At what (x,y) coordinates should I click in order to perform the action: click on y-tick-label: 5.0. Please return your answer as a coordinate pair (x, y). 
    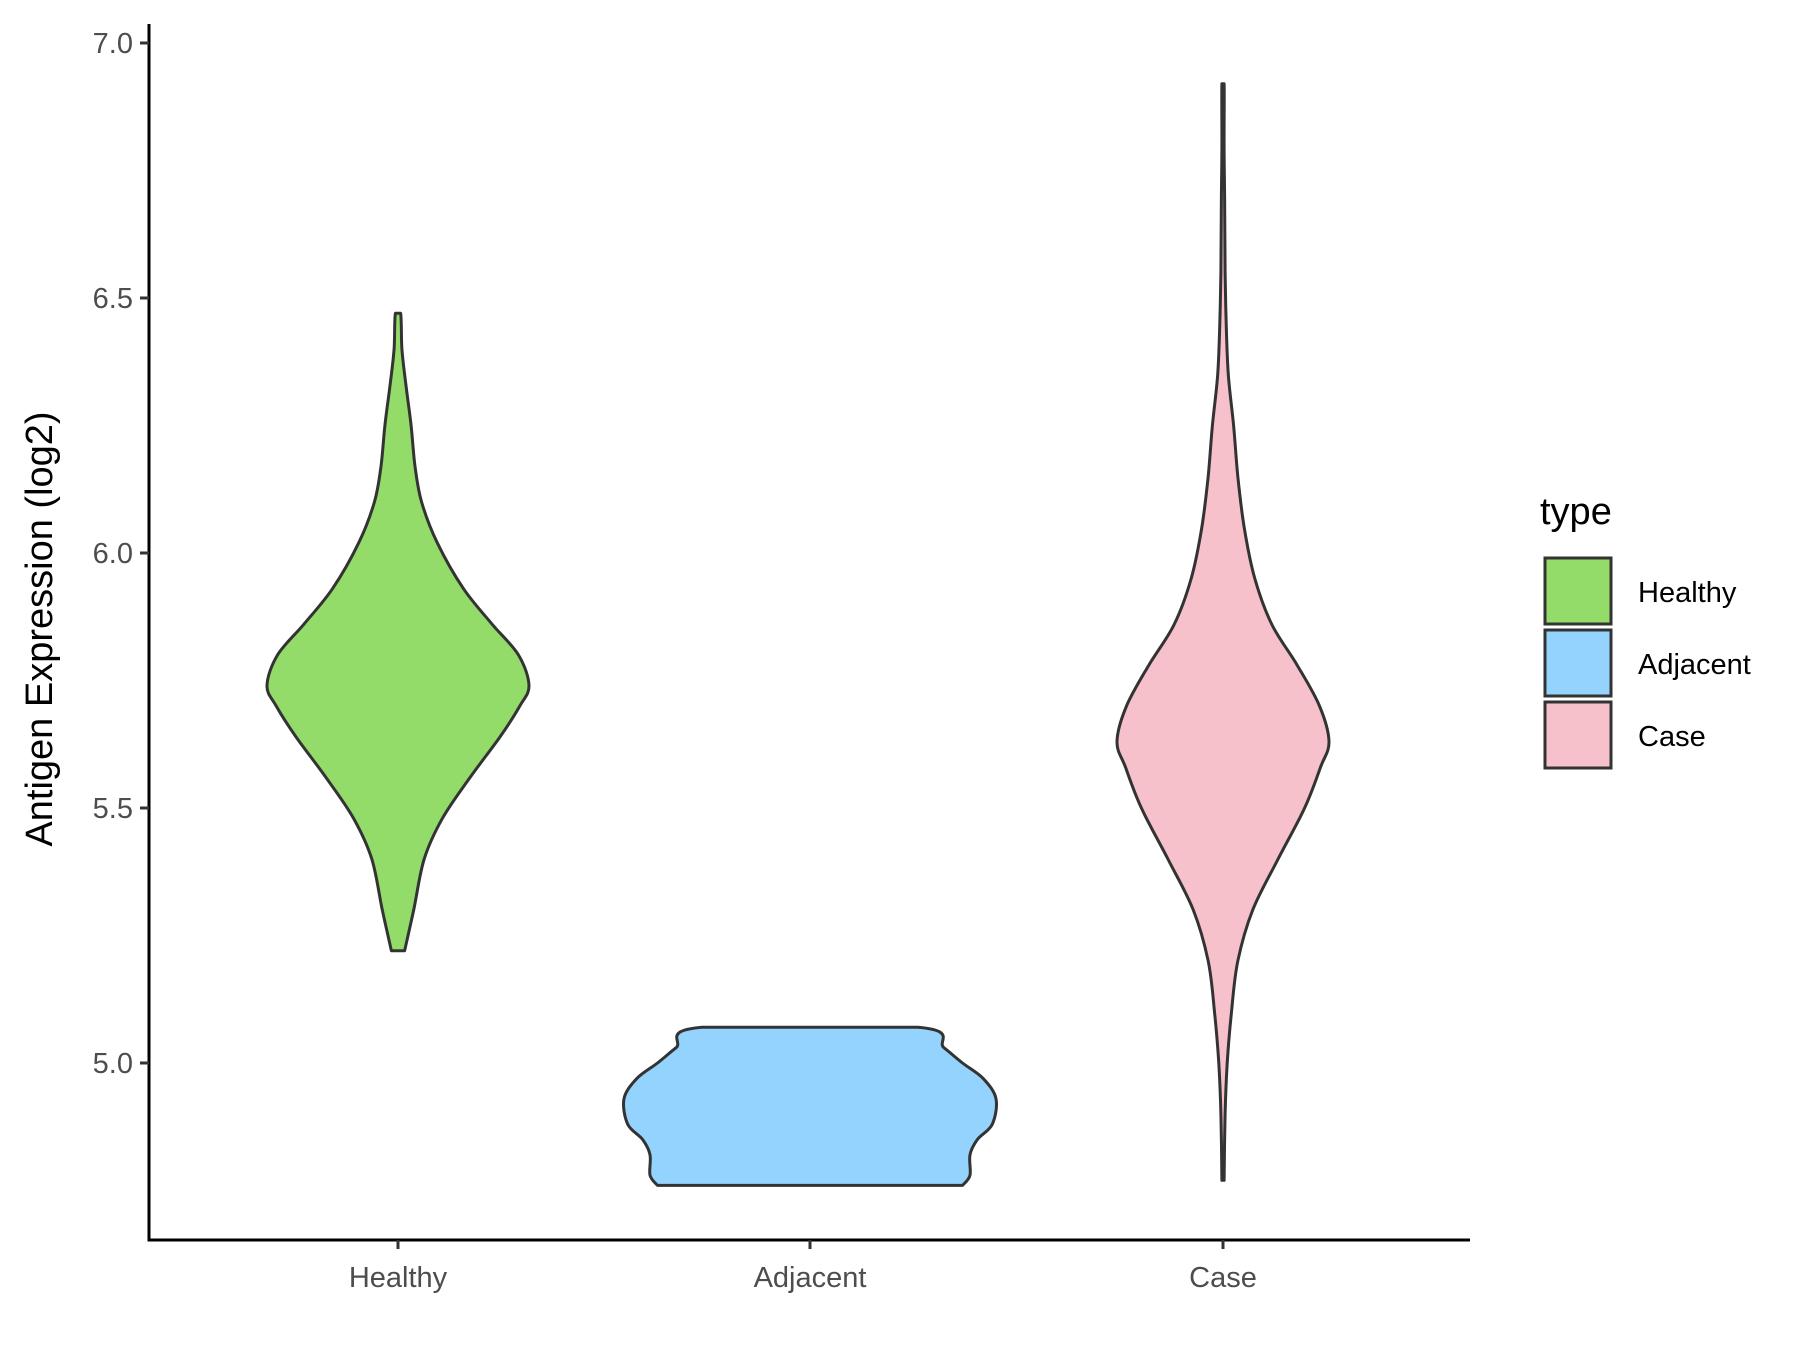
    Looking at the image, I should click on (113, 1064).